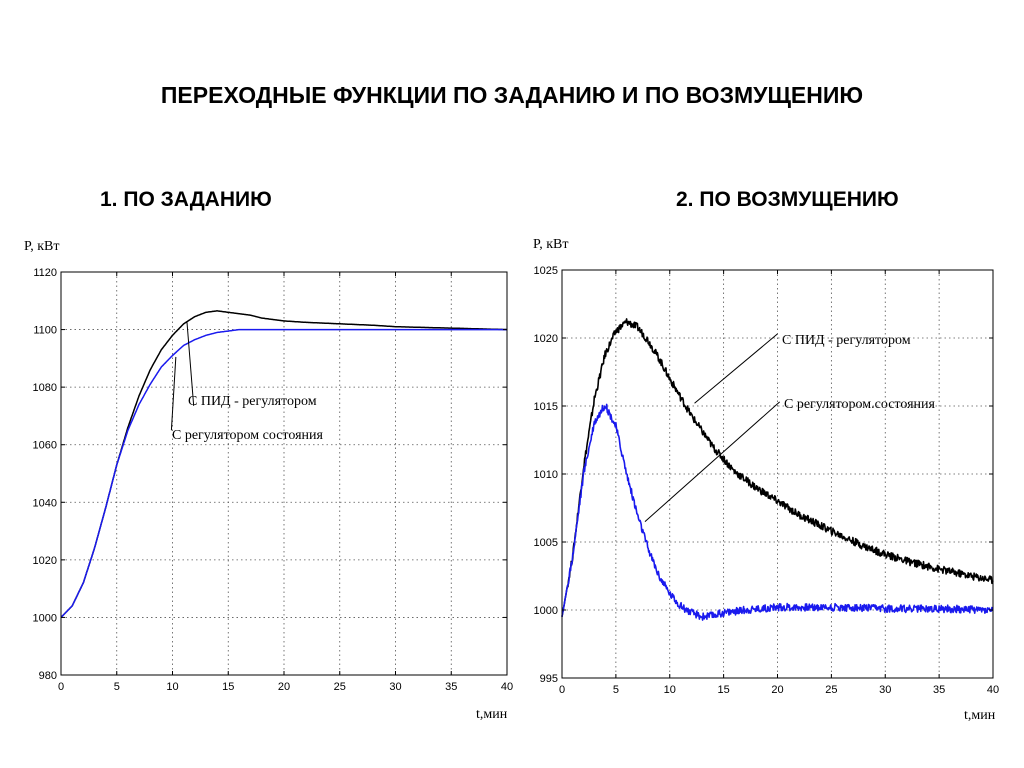  What do you see at coordinates (546, 271) in the screenshot?
I see `y-tick-label: 1025` at bounding box center [546, 271].